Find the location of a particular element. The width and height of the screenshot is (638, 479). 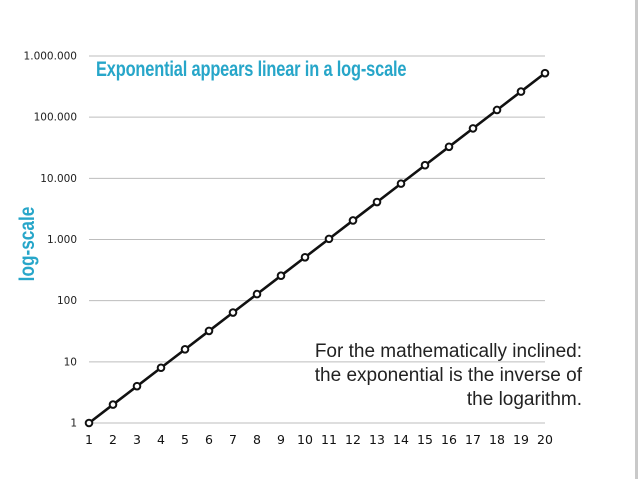

x-axis-ticks: 1 2 3 4 5 6 7 8 9 10 11 12 13 14 15 16 17 18 19 20 is located at coordinates (319, 439).